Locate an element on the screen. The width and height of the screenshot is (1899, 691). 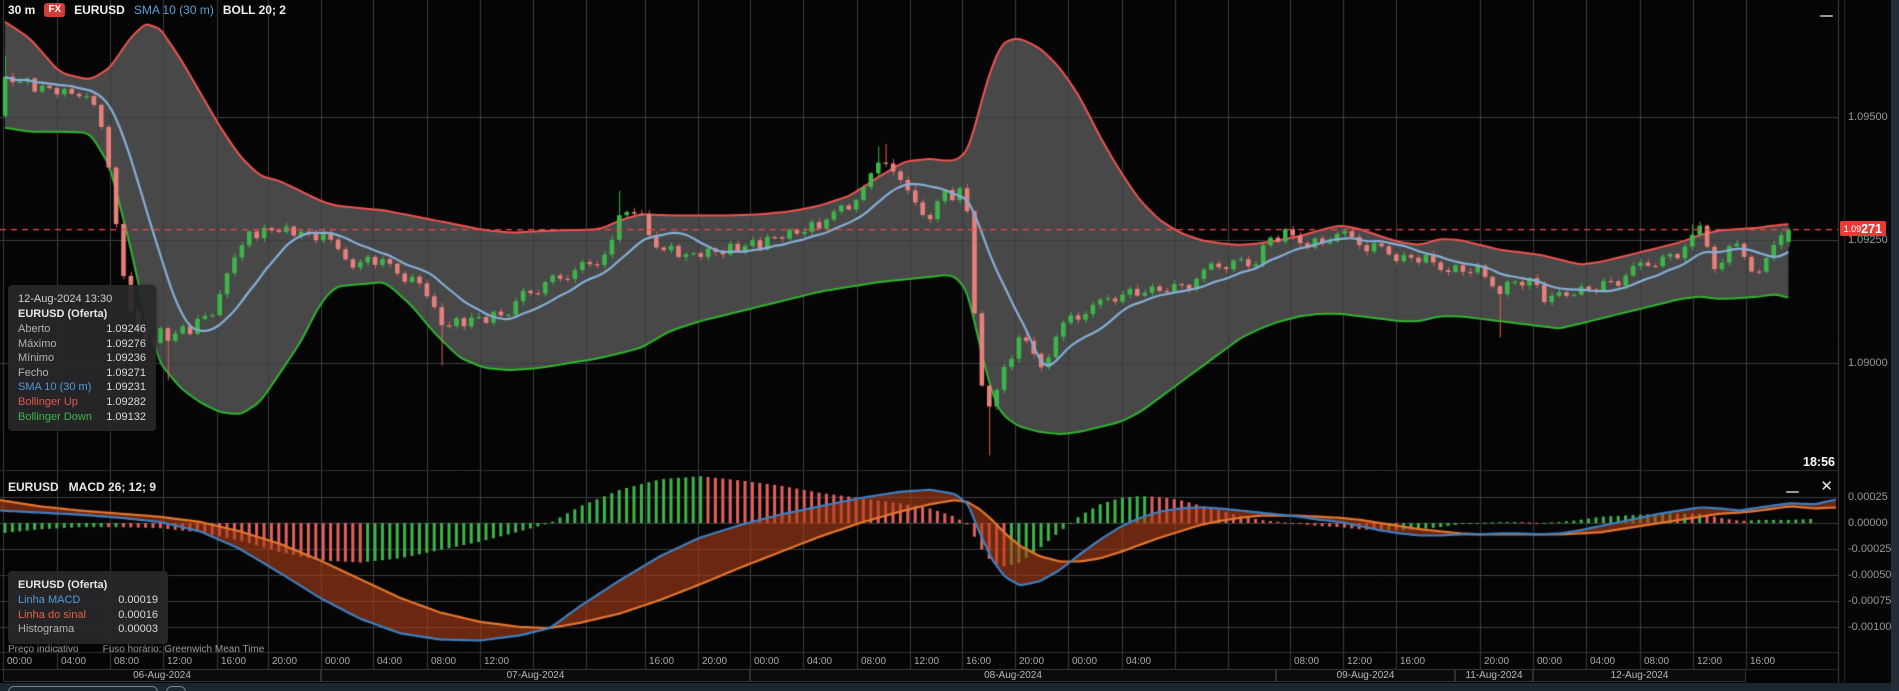
date-band-label: 11-Aug-2024 is located at coordinates (1494, 675).